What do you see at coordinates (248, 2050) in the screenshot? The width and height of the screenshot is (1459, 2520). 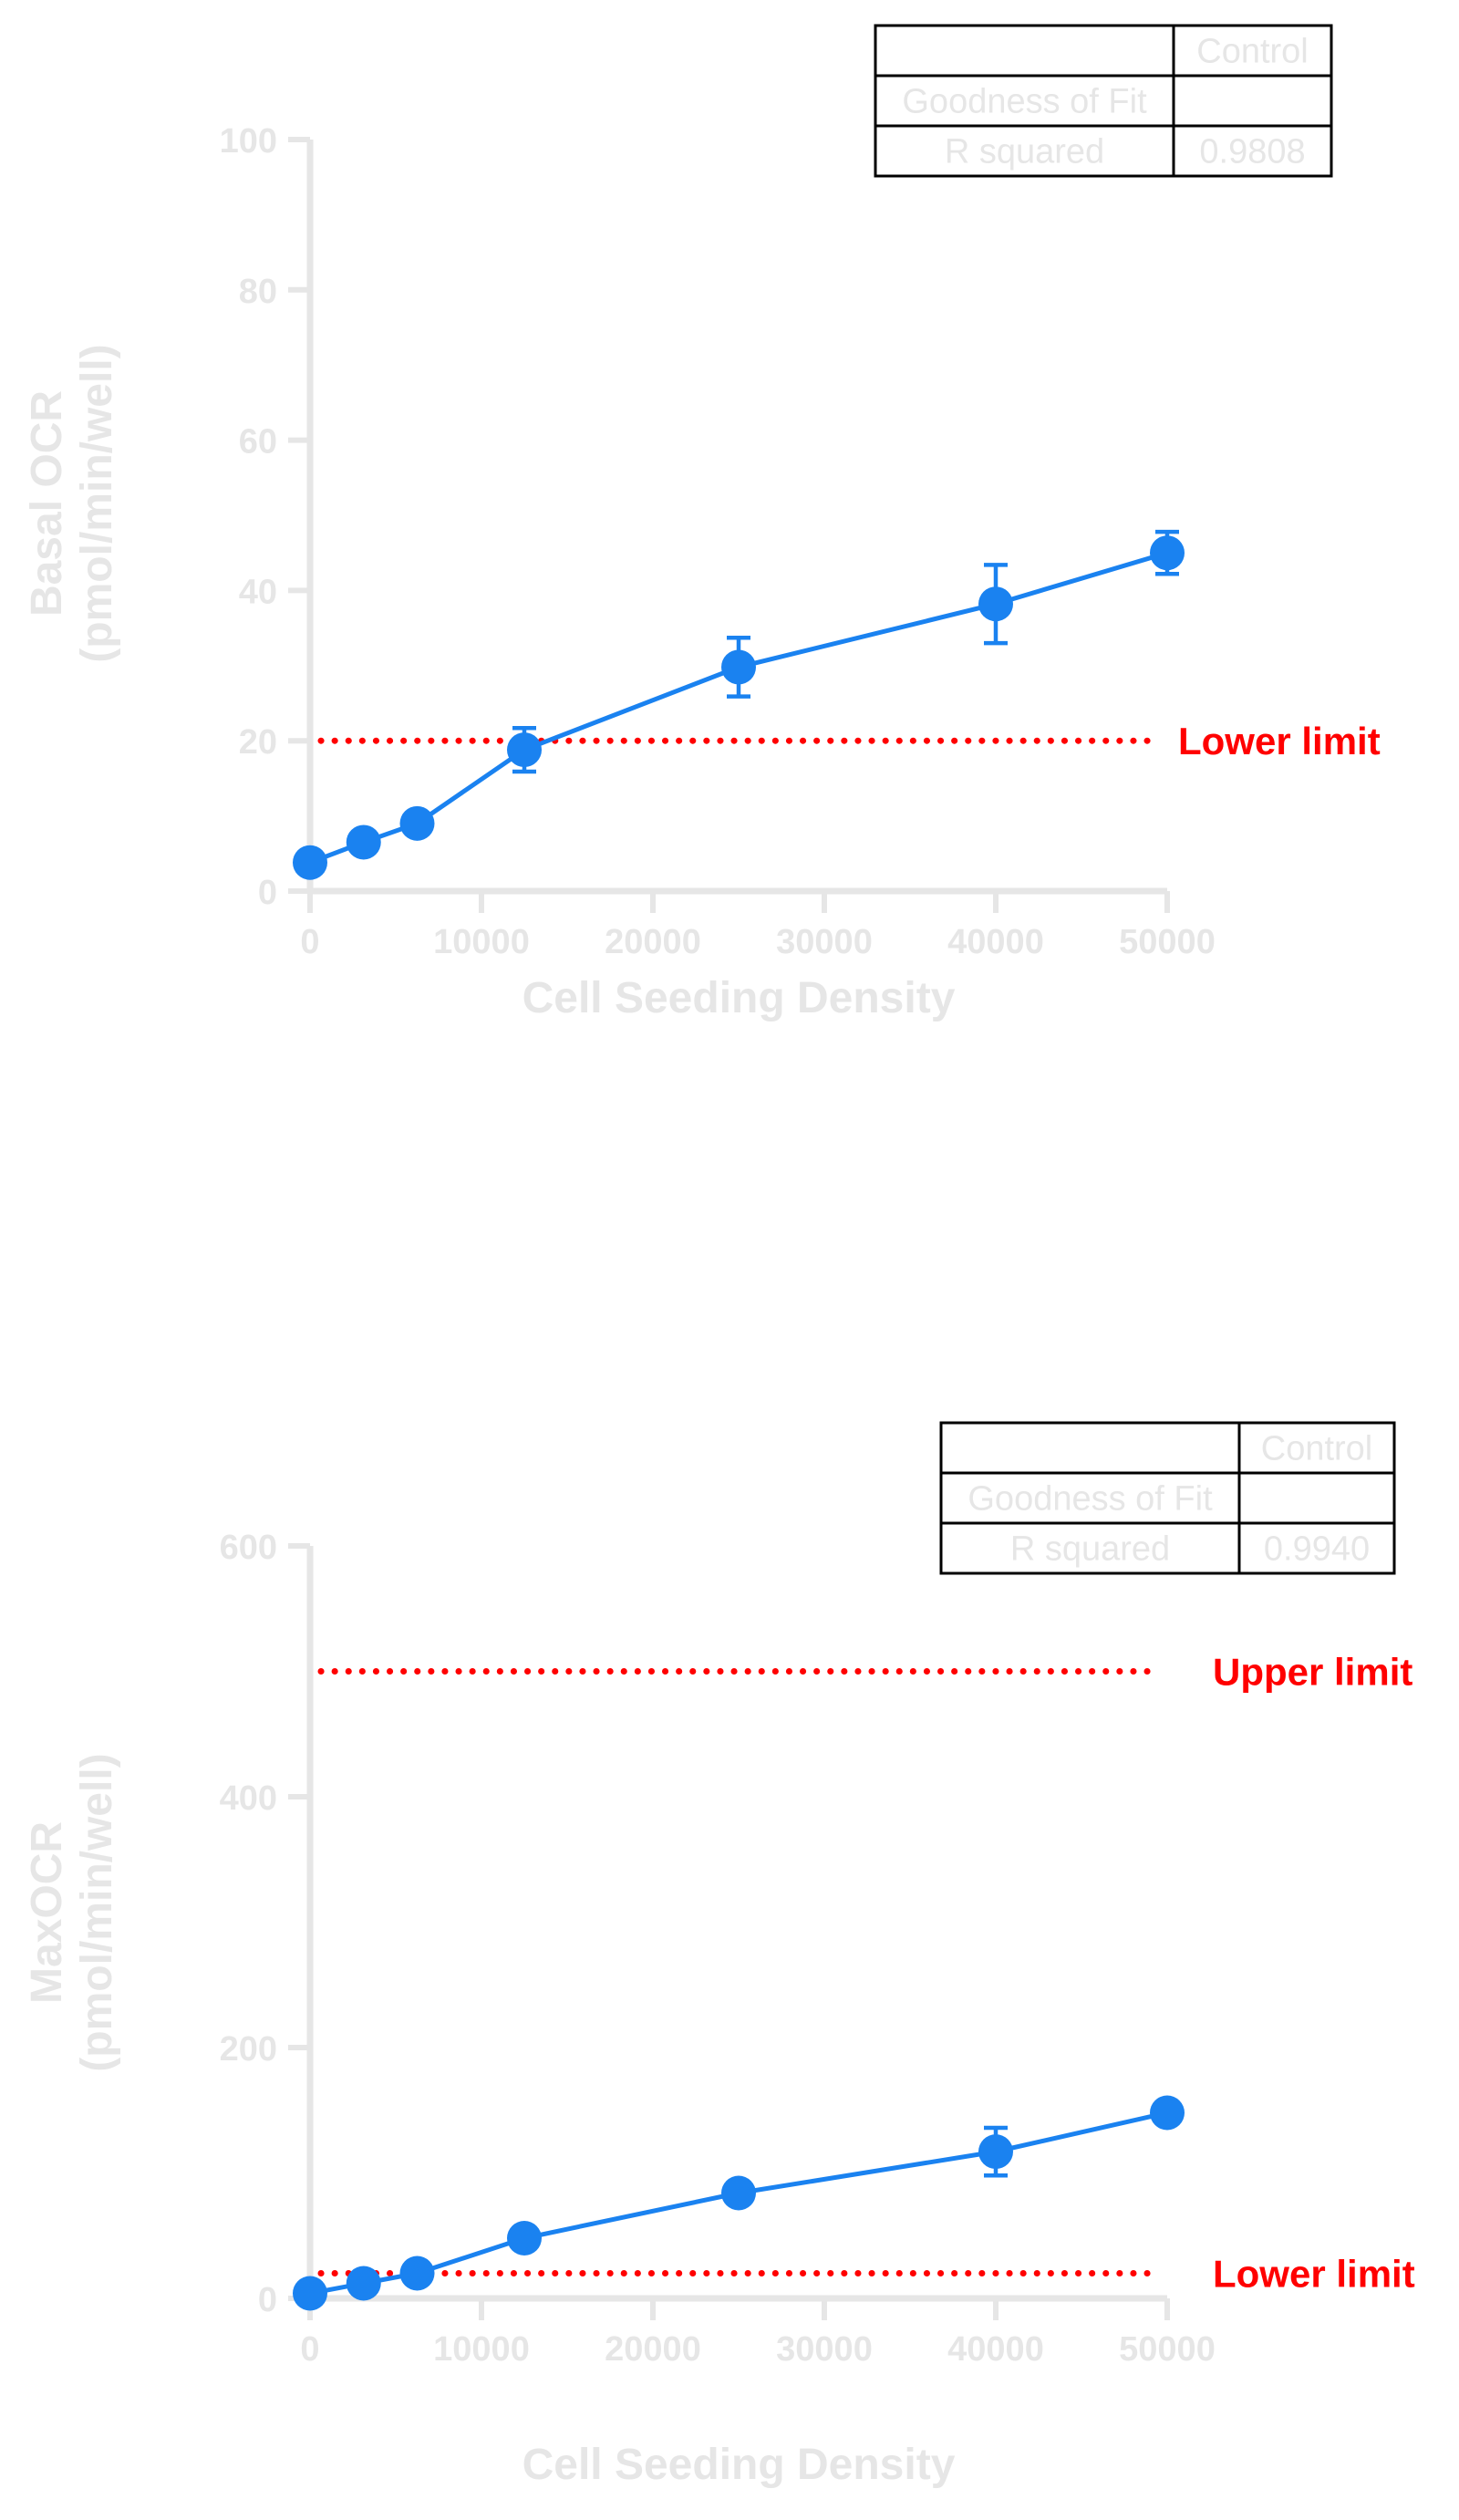 I see `y-tick-label: 200` at bounding box center [248, 2050].